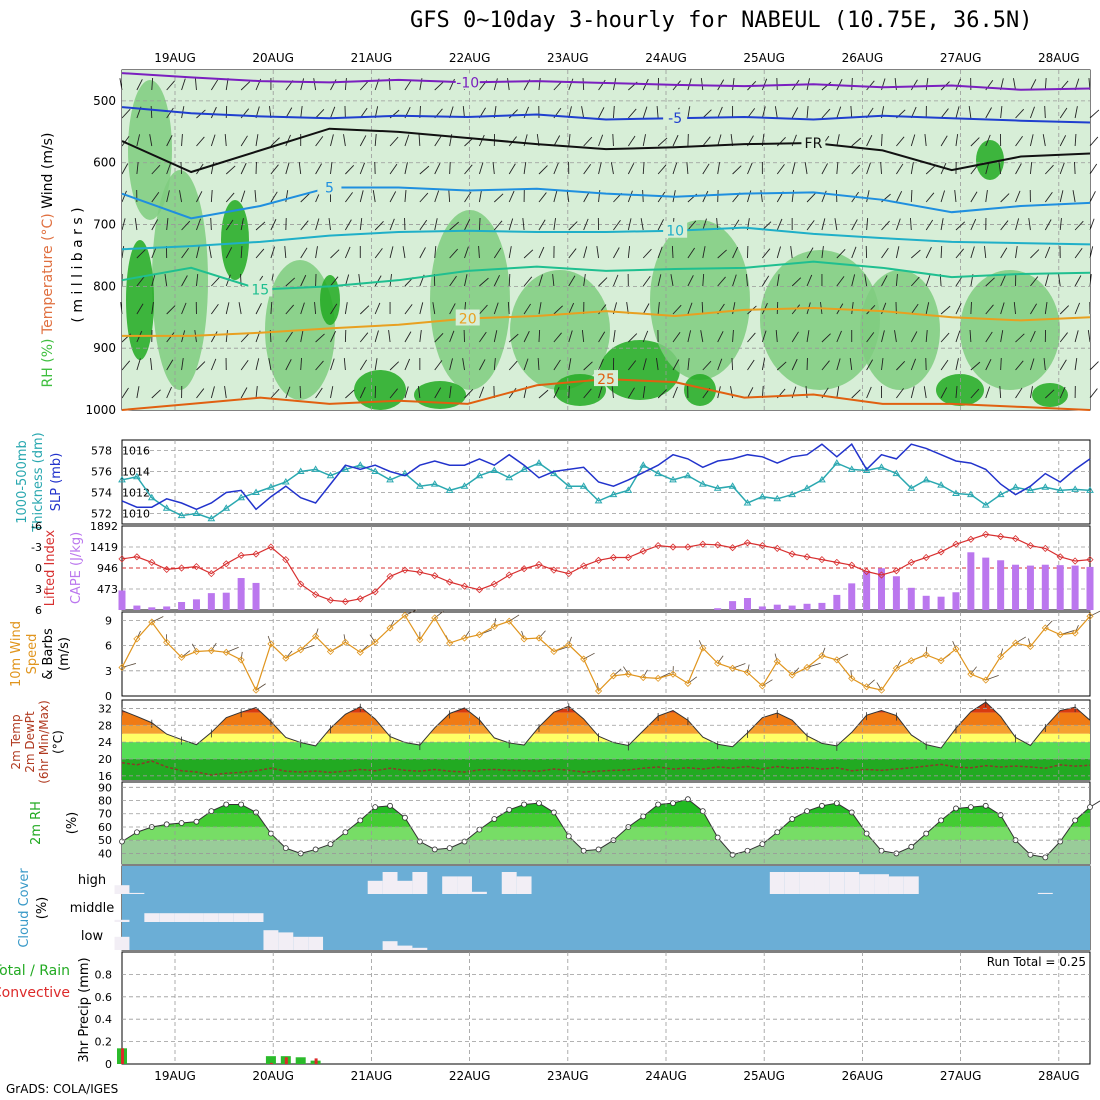 The image size is (1100, 1100). Describe the element at coordinates (675, 229) in the screenshot. I see `isotherm-label-bg` at that location.